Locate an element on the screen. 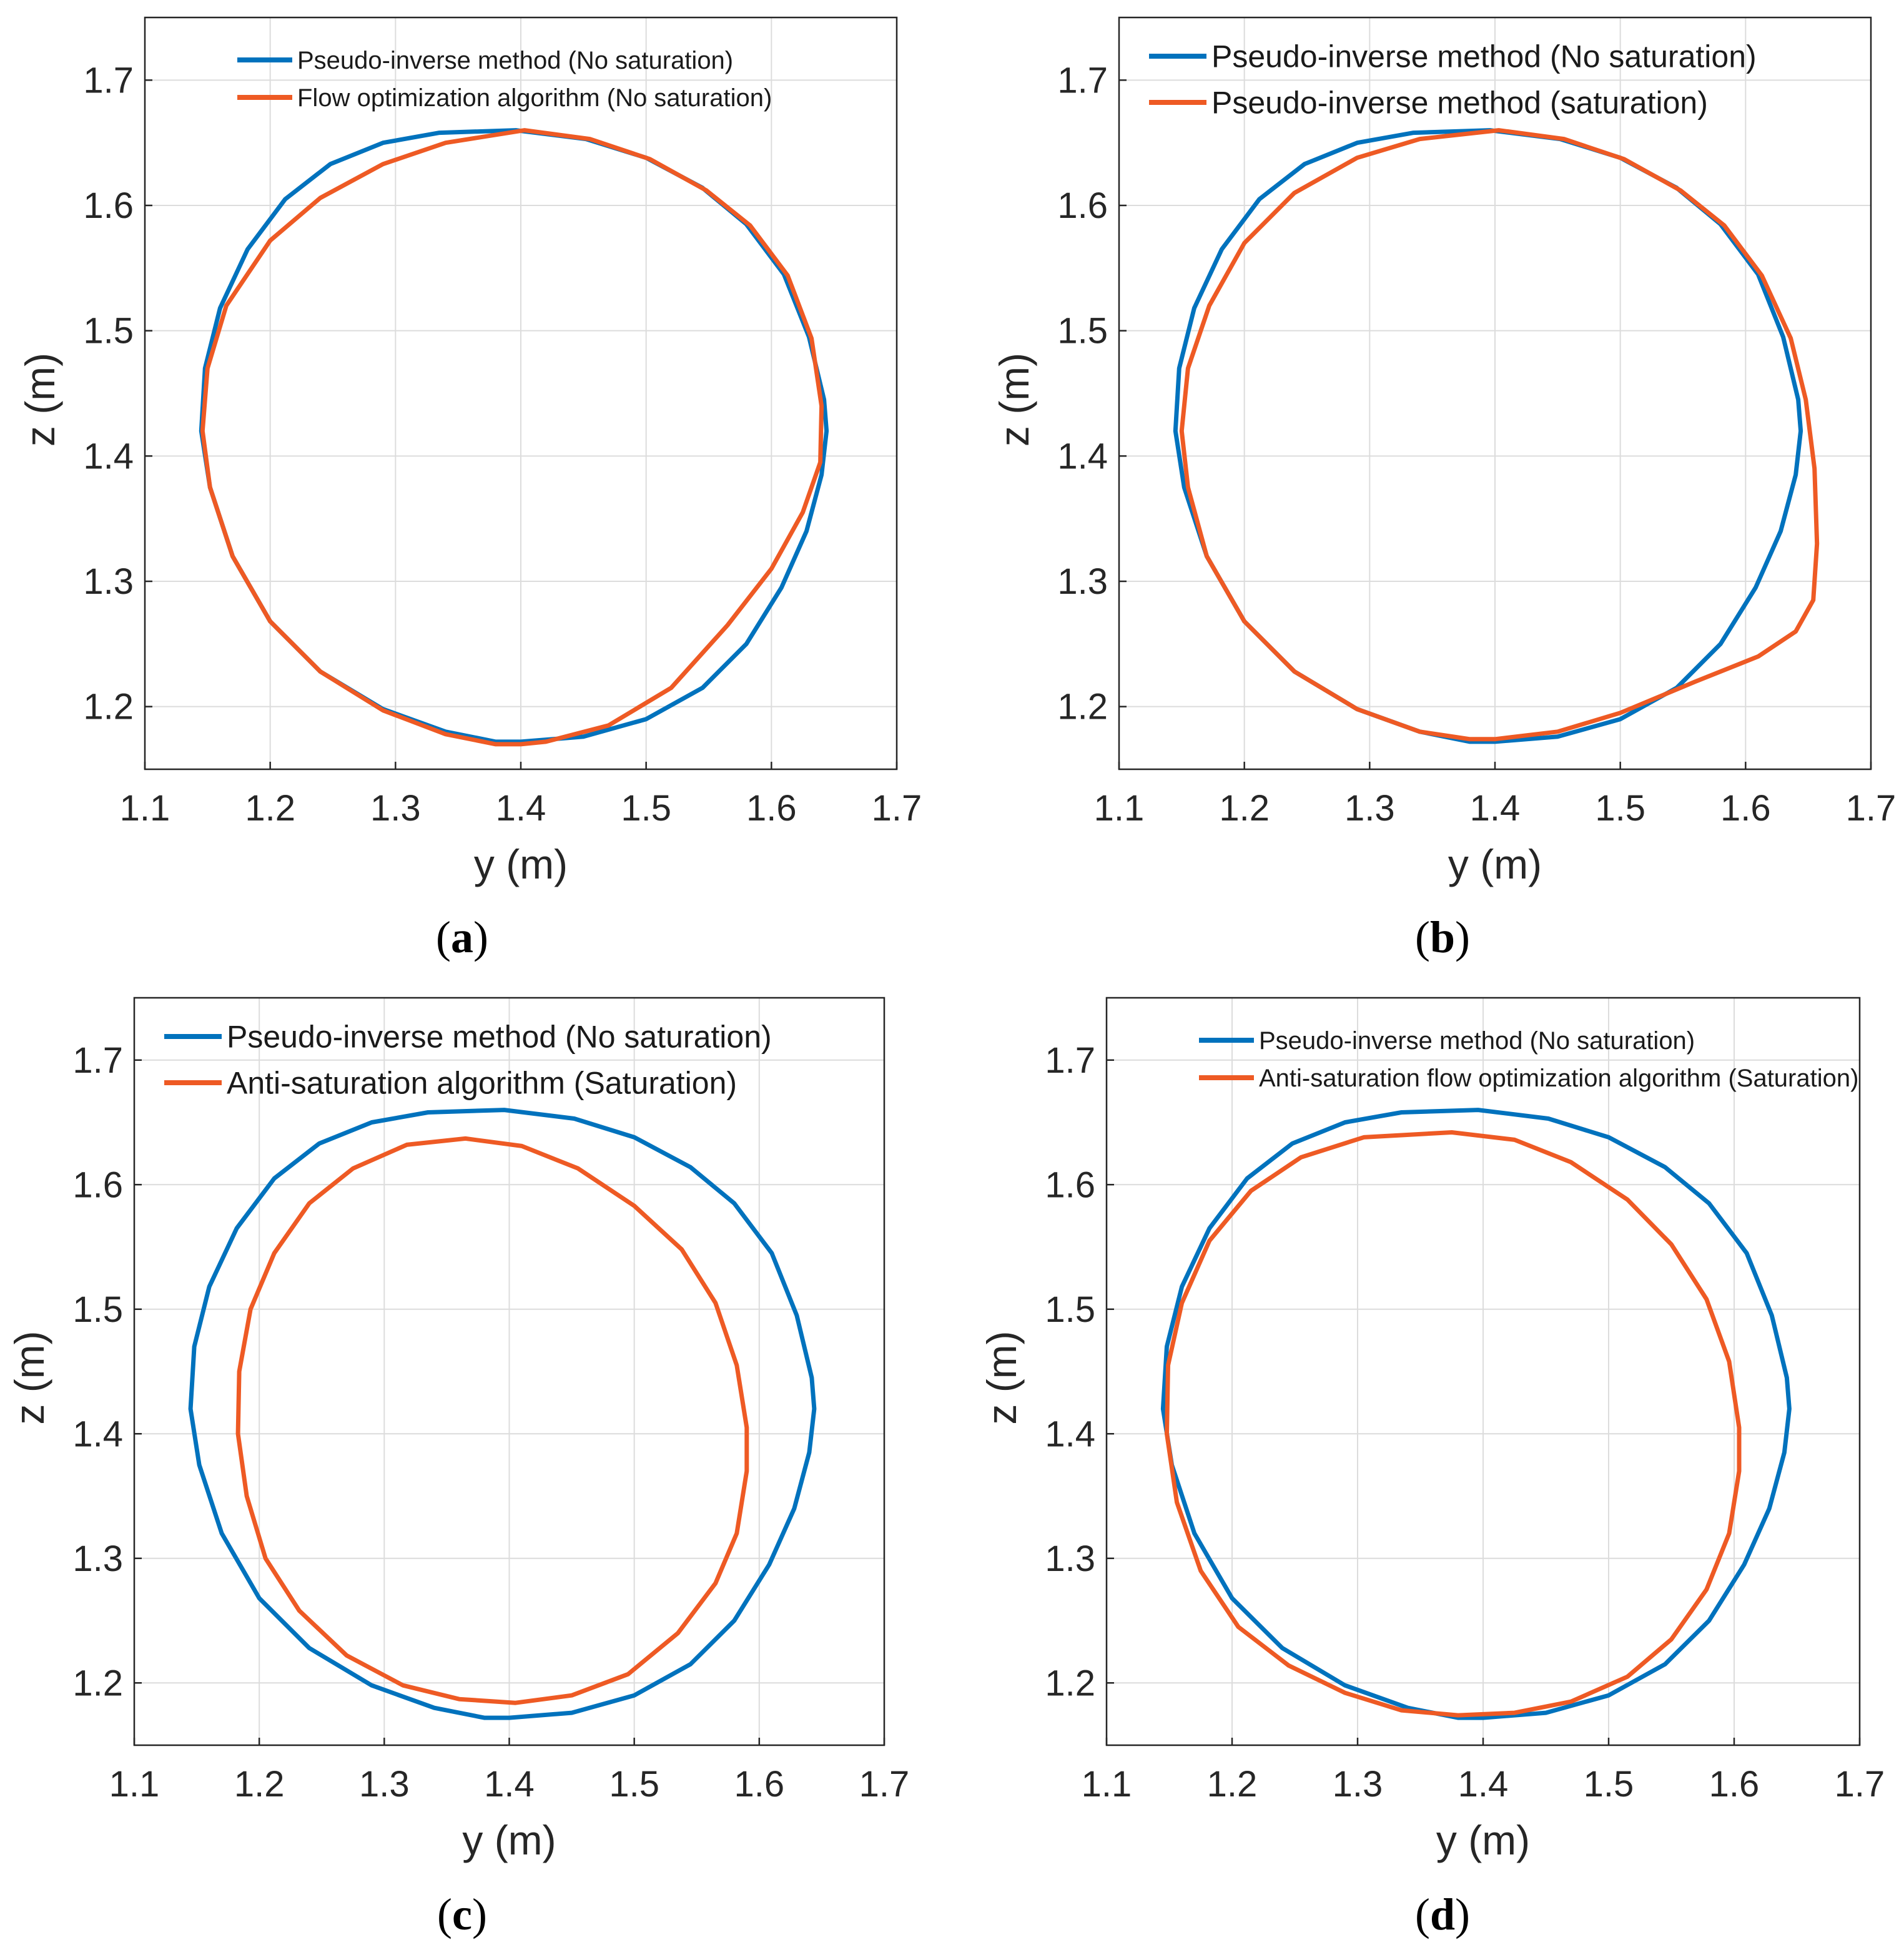  panel-caption-letter: b is located at coordinates (1443, 937).